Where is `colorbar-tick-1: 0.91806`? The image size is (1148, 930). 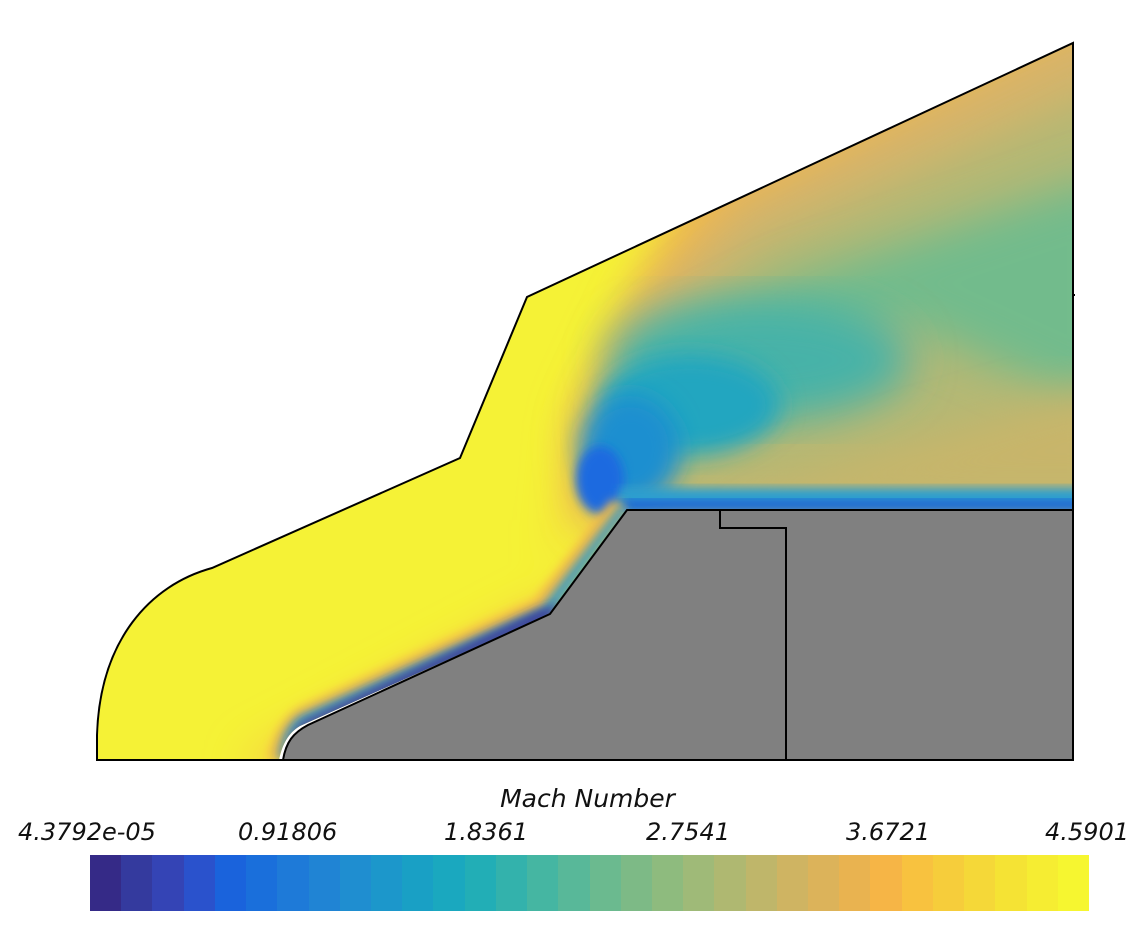
colorbar-tick-1: 0.91806 is located at coordinates (288, 832).